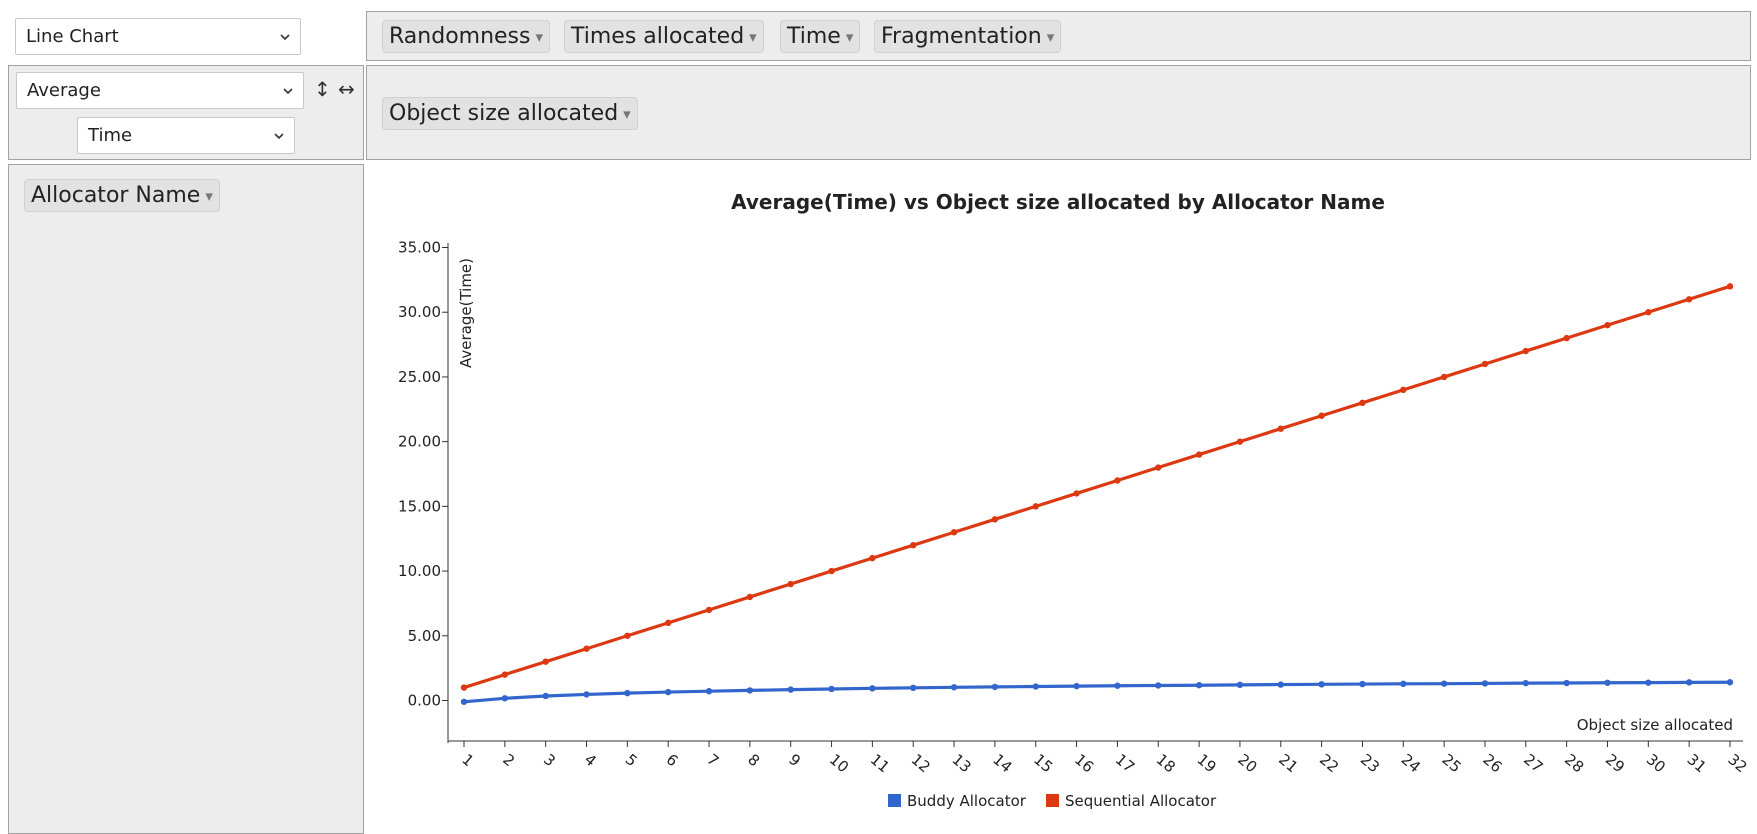 The height and width of the screenshot is (834, 1757). I want to click on sort-rows-icon: ↕, so click(322, 89).